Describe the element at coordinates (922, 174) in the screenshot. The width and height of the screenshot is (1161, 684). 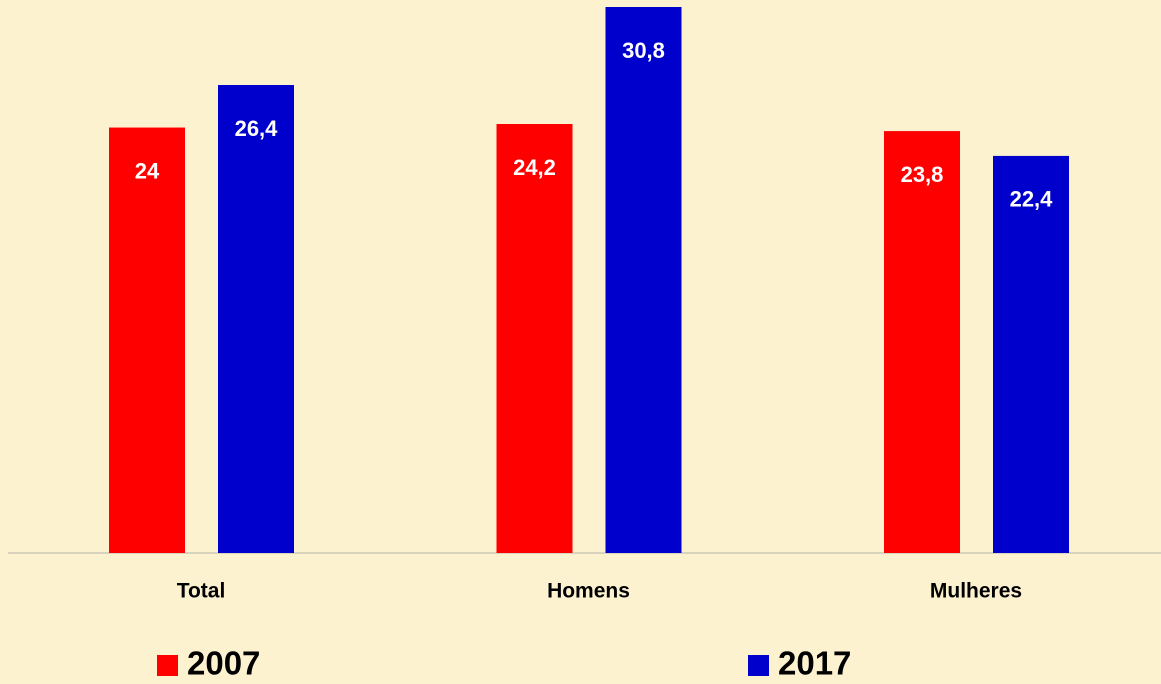
I see `value-label: 23,8` at that location.